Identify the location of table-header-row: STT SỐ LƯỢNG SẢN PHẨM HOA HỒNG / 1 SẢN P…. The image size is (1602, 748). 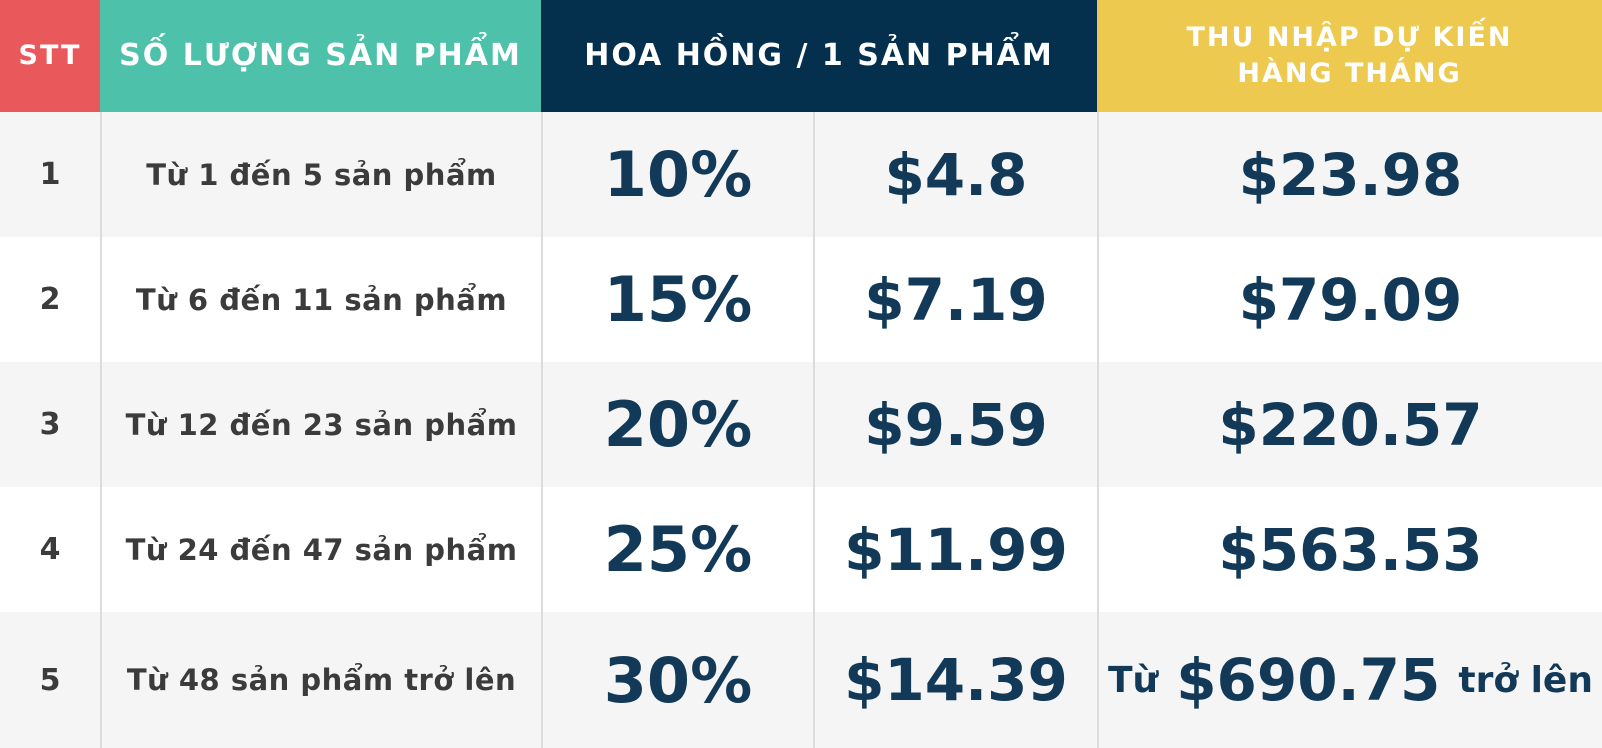
(801, 56).